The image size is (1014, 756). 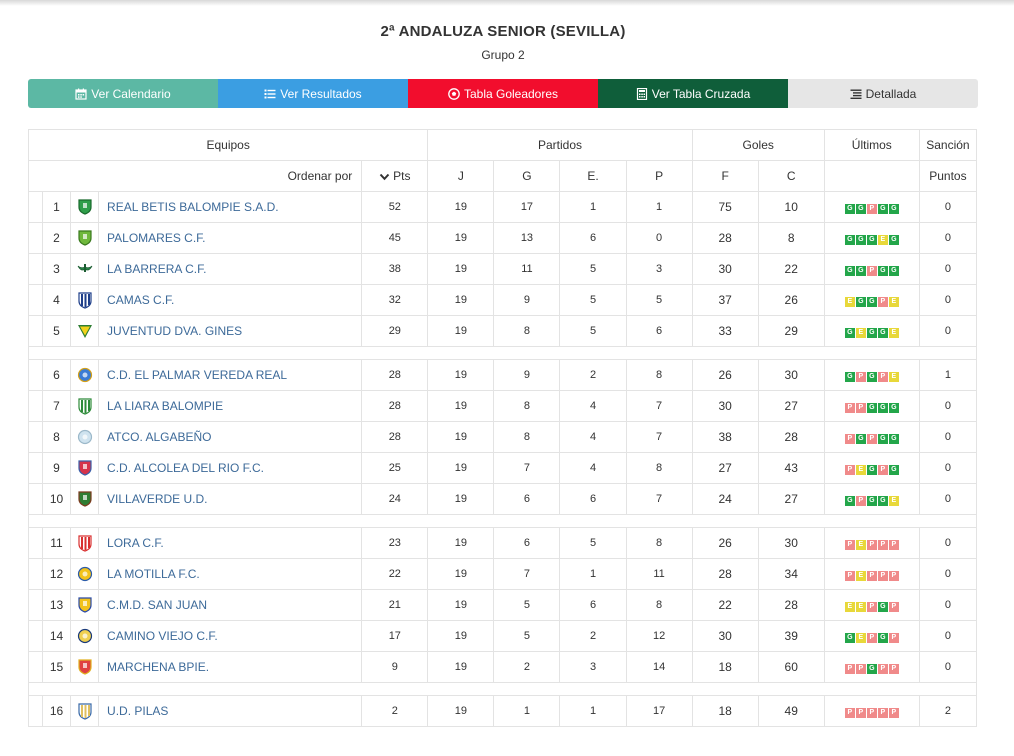 I want to click on team-link: PALOMARES C.F., so click(x=156, y=238).